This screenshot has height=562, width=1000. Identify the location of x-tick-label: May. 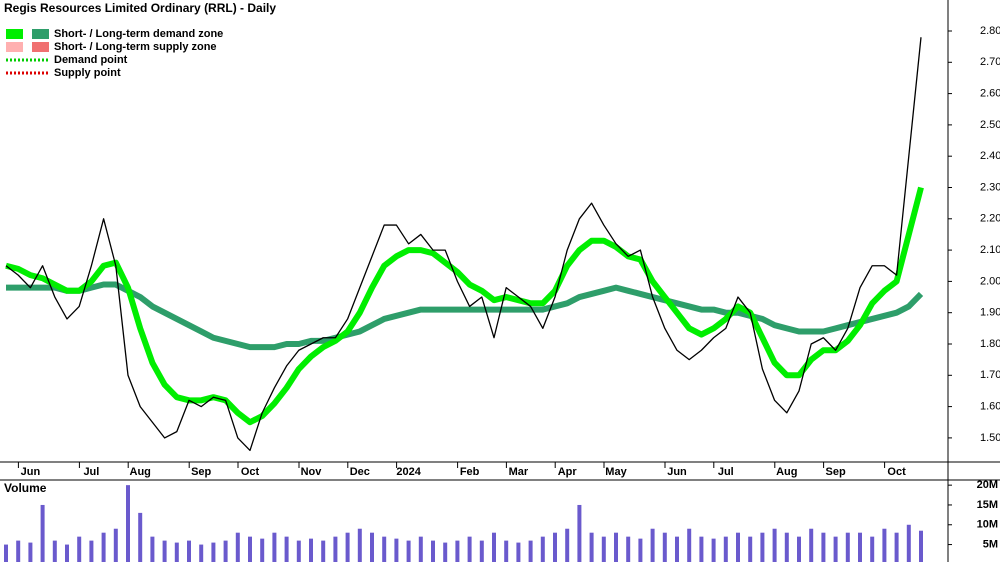
(616, 472).